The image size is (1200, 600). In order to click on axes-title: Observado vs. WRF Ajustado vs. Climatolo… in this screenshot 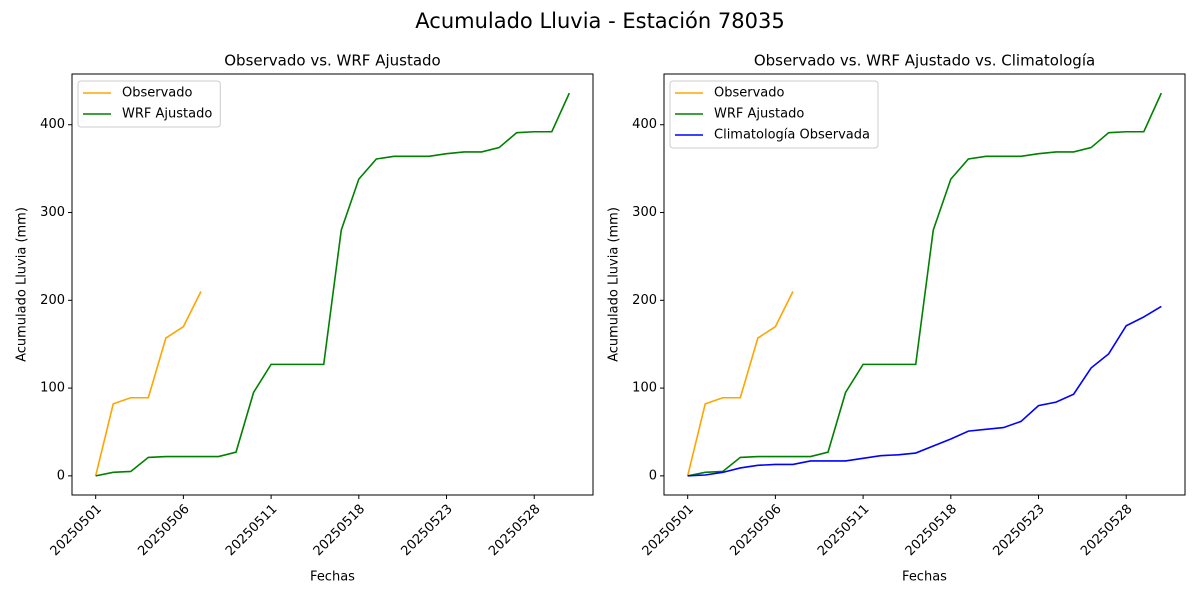, I will do `click(924, 61)`.